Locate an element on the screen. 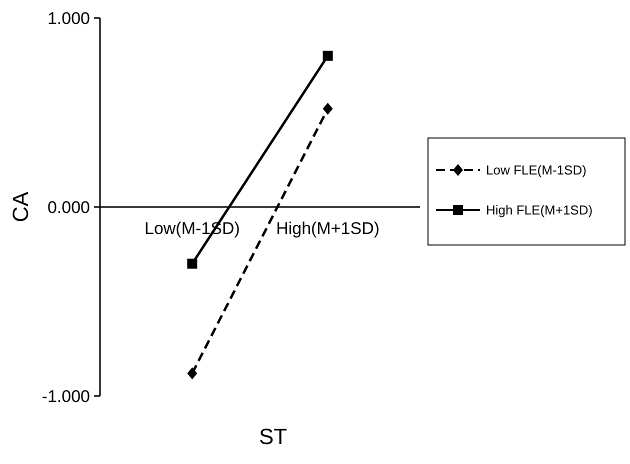 The image size is (630, 464). x-axis-title: ST is located at coordinates (273, 436).